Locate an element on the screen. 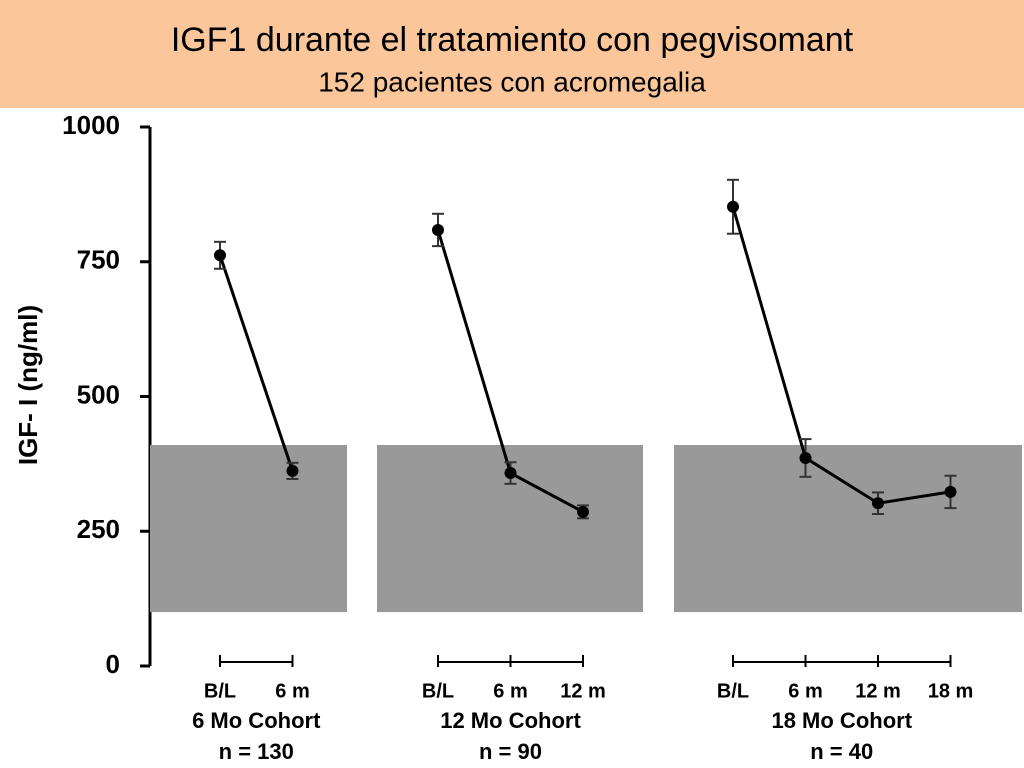 This screenshot has width=1024, height=768. cohort-n: n = 90 is located at coordinates (510, 751).